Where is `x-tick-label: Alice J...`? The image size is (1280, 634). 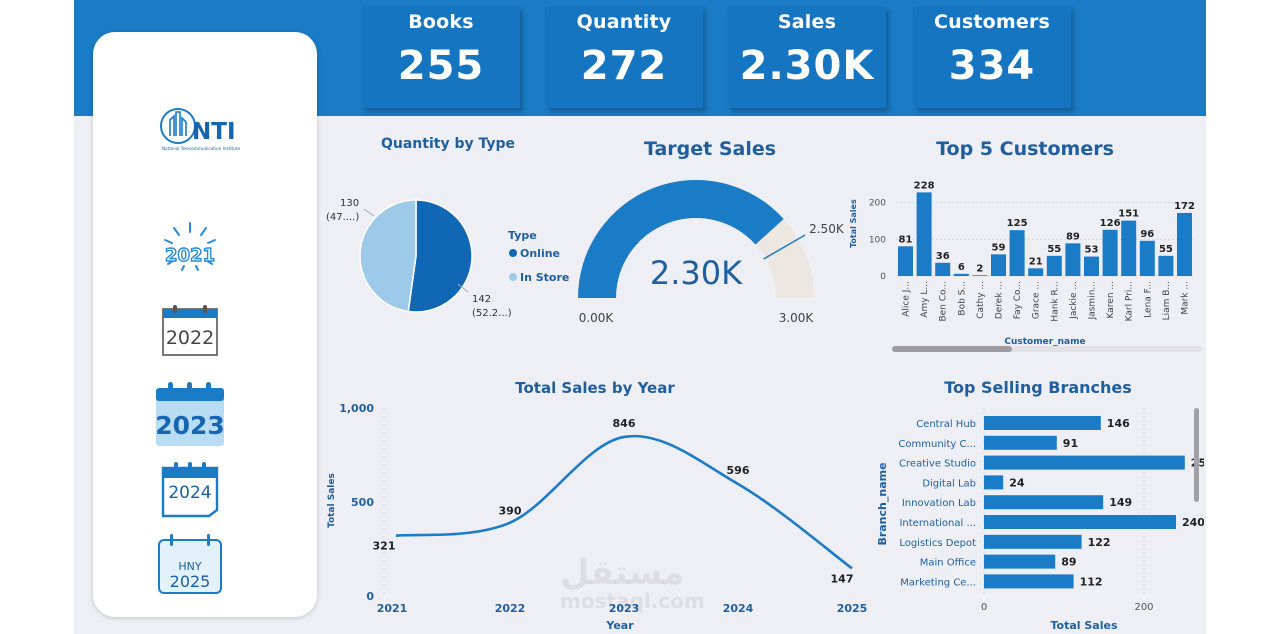 x-tick-label: Alice J... is located at coordinates (907, 299).